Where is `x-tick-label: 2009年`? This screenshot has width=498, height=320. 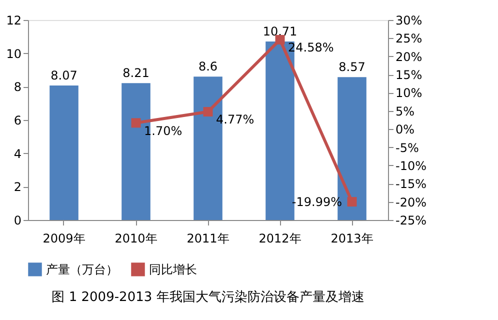
x-tick-label: 2009年 is located at coordinates (64, 239).